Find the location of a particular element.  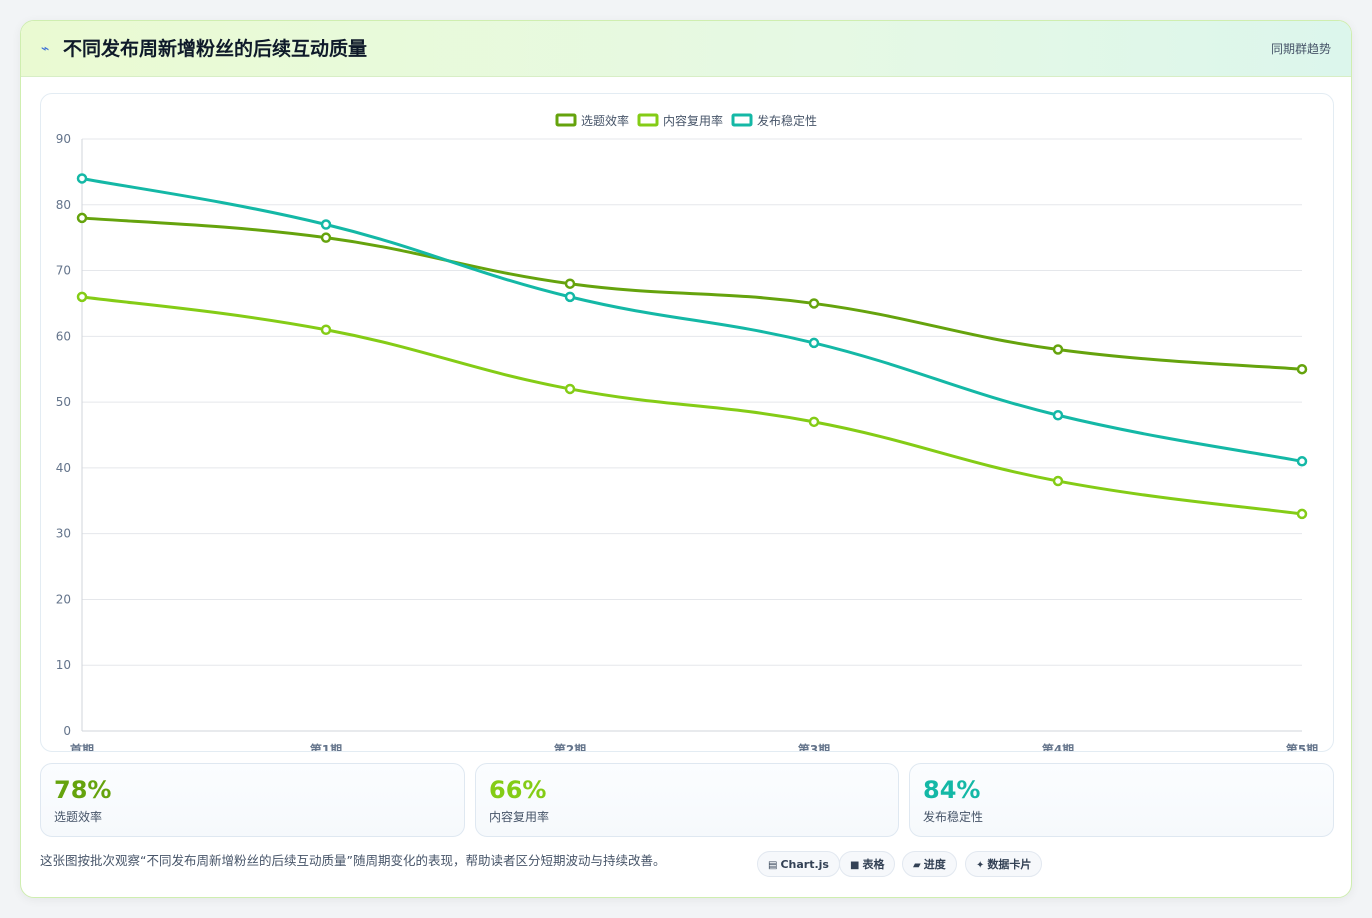

stat-label: 内容复用率 is located at coordinates (519, 817).